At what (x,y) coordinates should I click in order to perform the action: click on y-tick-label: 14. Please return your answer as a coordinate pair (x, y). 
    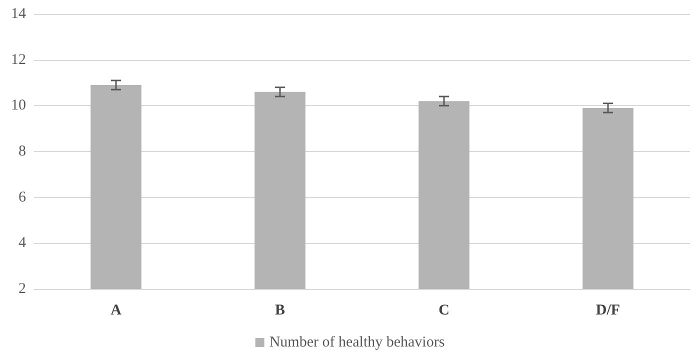
    Looking at the image, I should click on (18, 14).